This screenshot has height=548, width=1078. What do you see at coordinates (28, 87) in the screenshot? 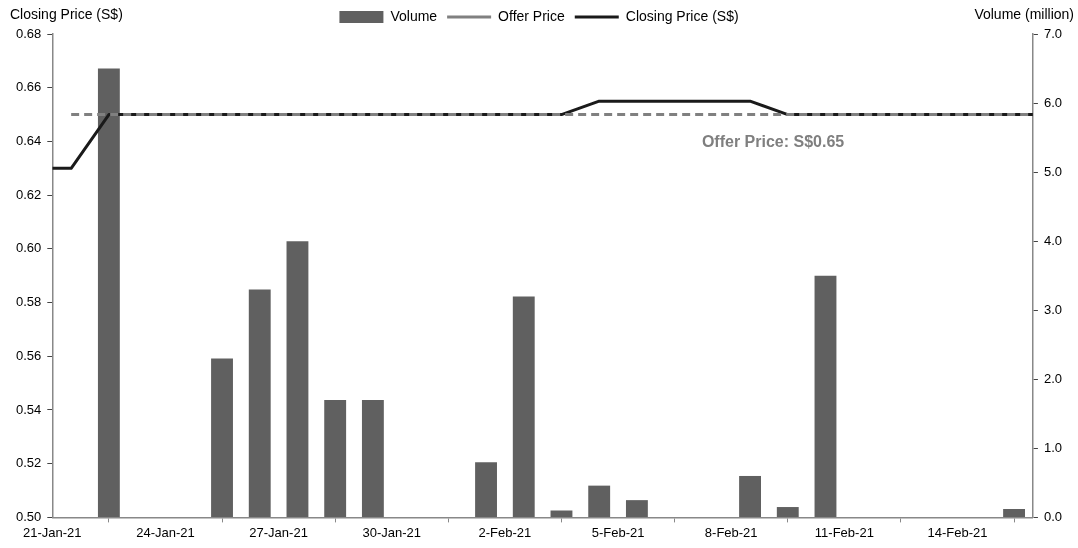
I see `y-tick-label: 0.66` at bounding box center [28, 87].